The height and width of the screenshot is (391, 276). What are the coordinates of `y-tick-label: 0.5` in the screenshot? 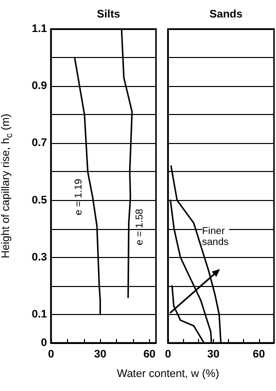 It's located at (39, 200).